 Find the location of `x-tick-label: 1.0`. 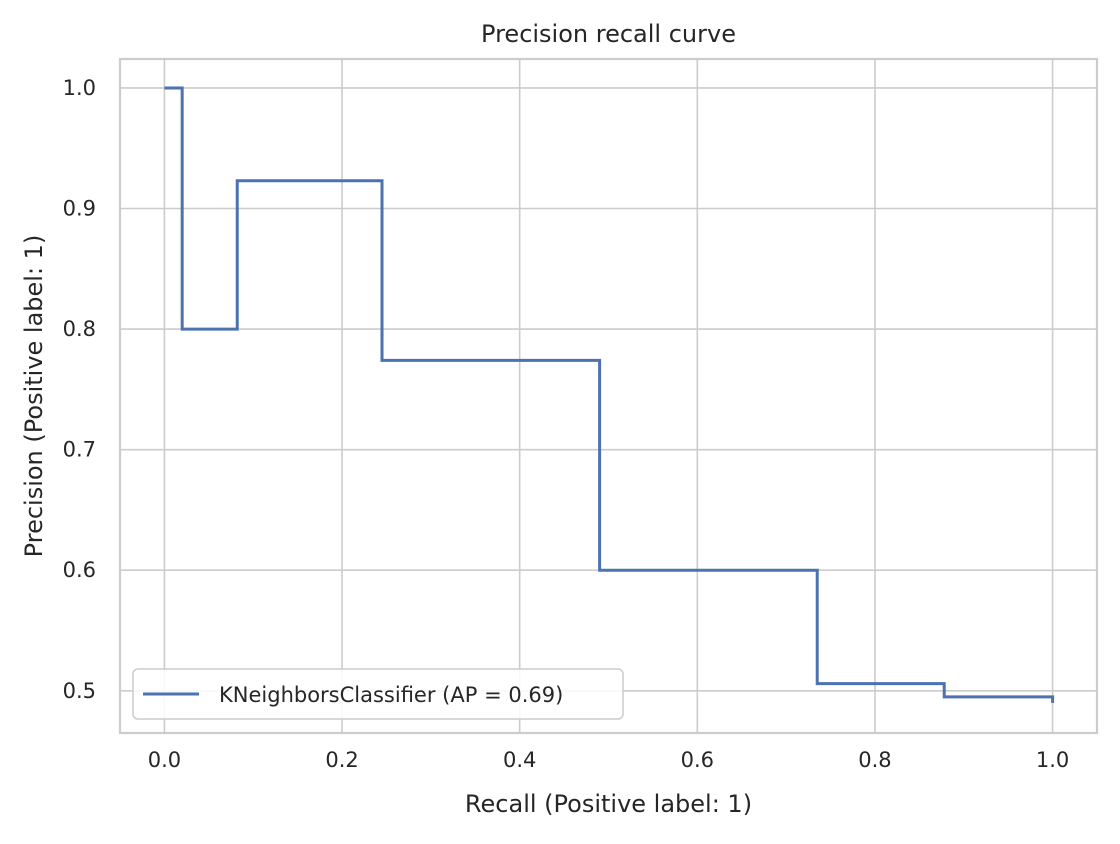

x-tick-label: 1.0 is located at coordinates (1052, 760).